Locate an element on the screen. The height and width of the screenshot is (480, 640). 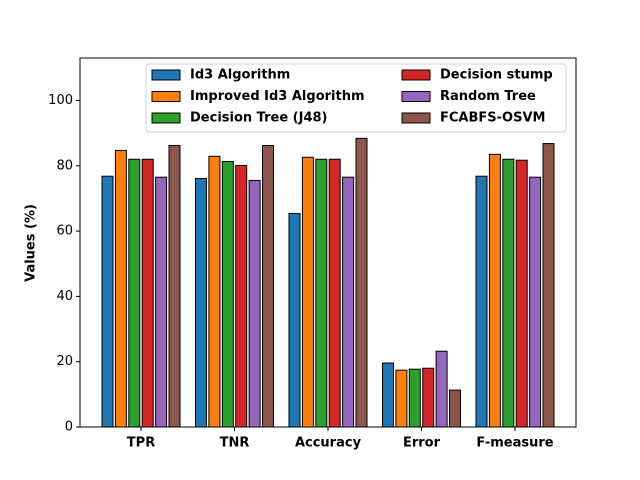
x-tick-label: TNR is located at coordinates (235, 443).